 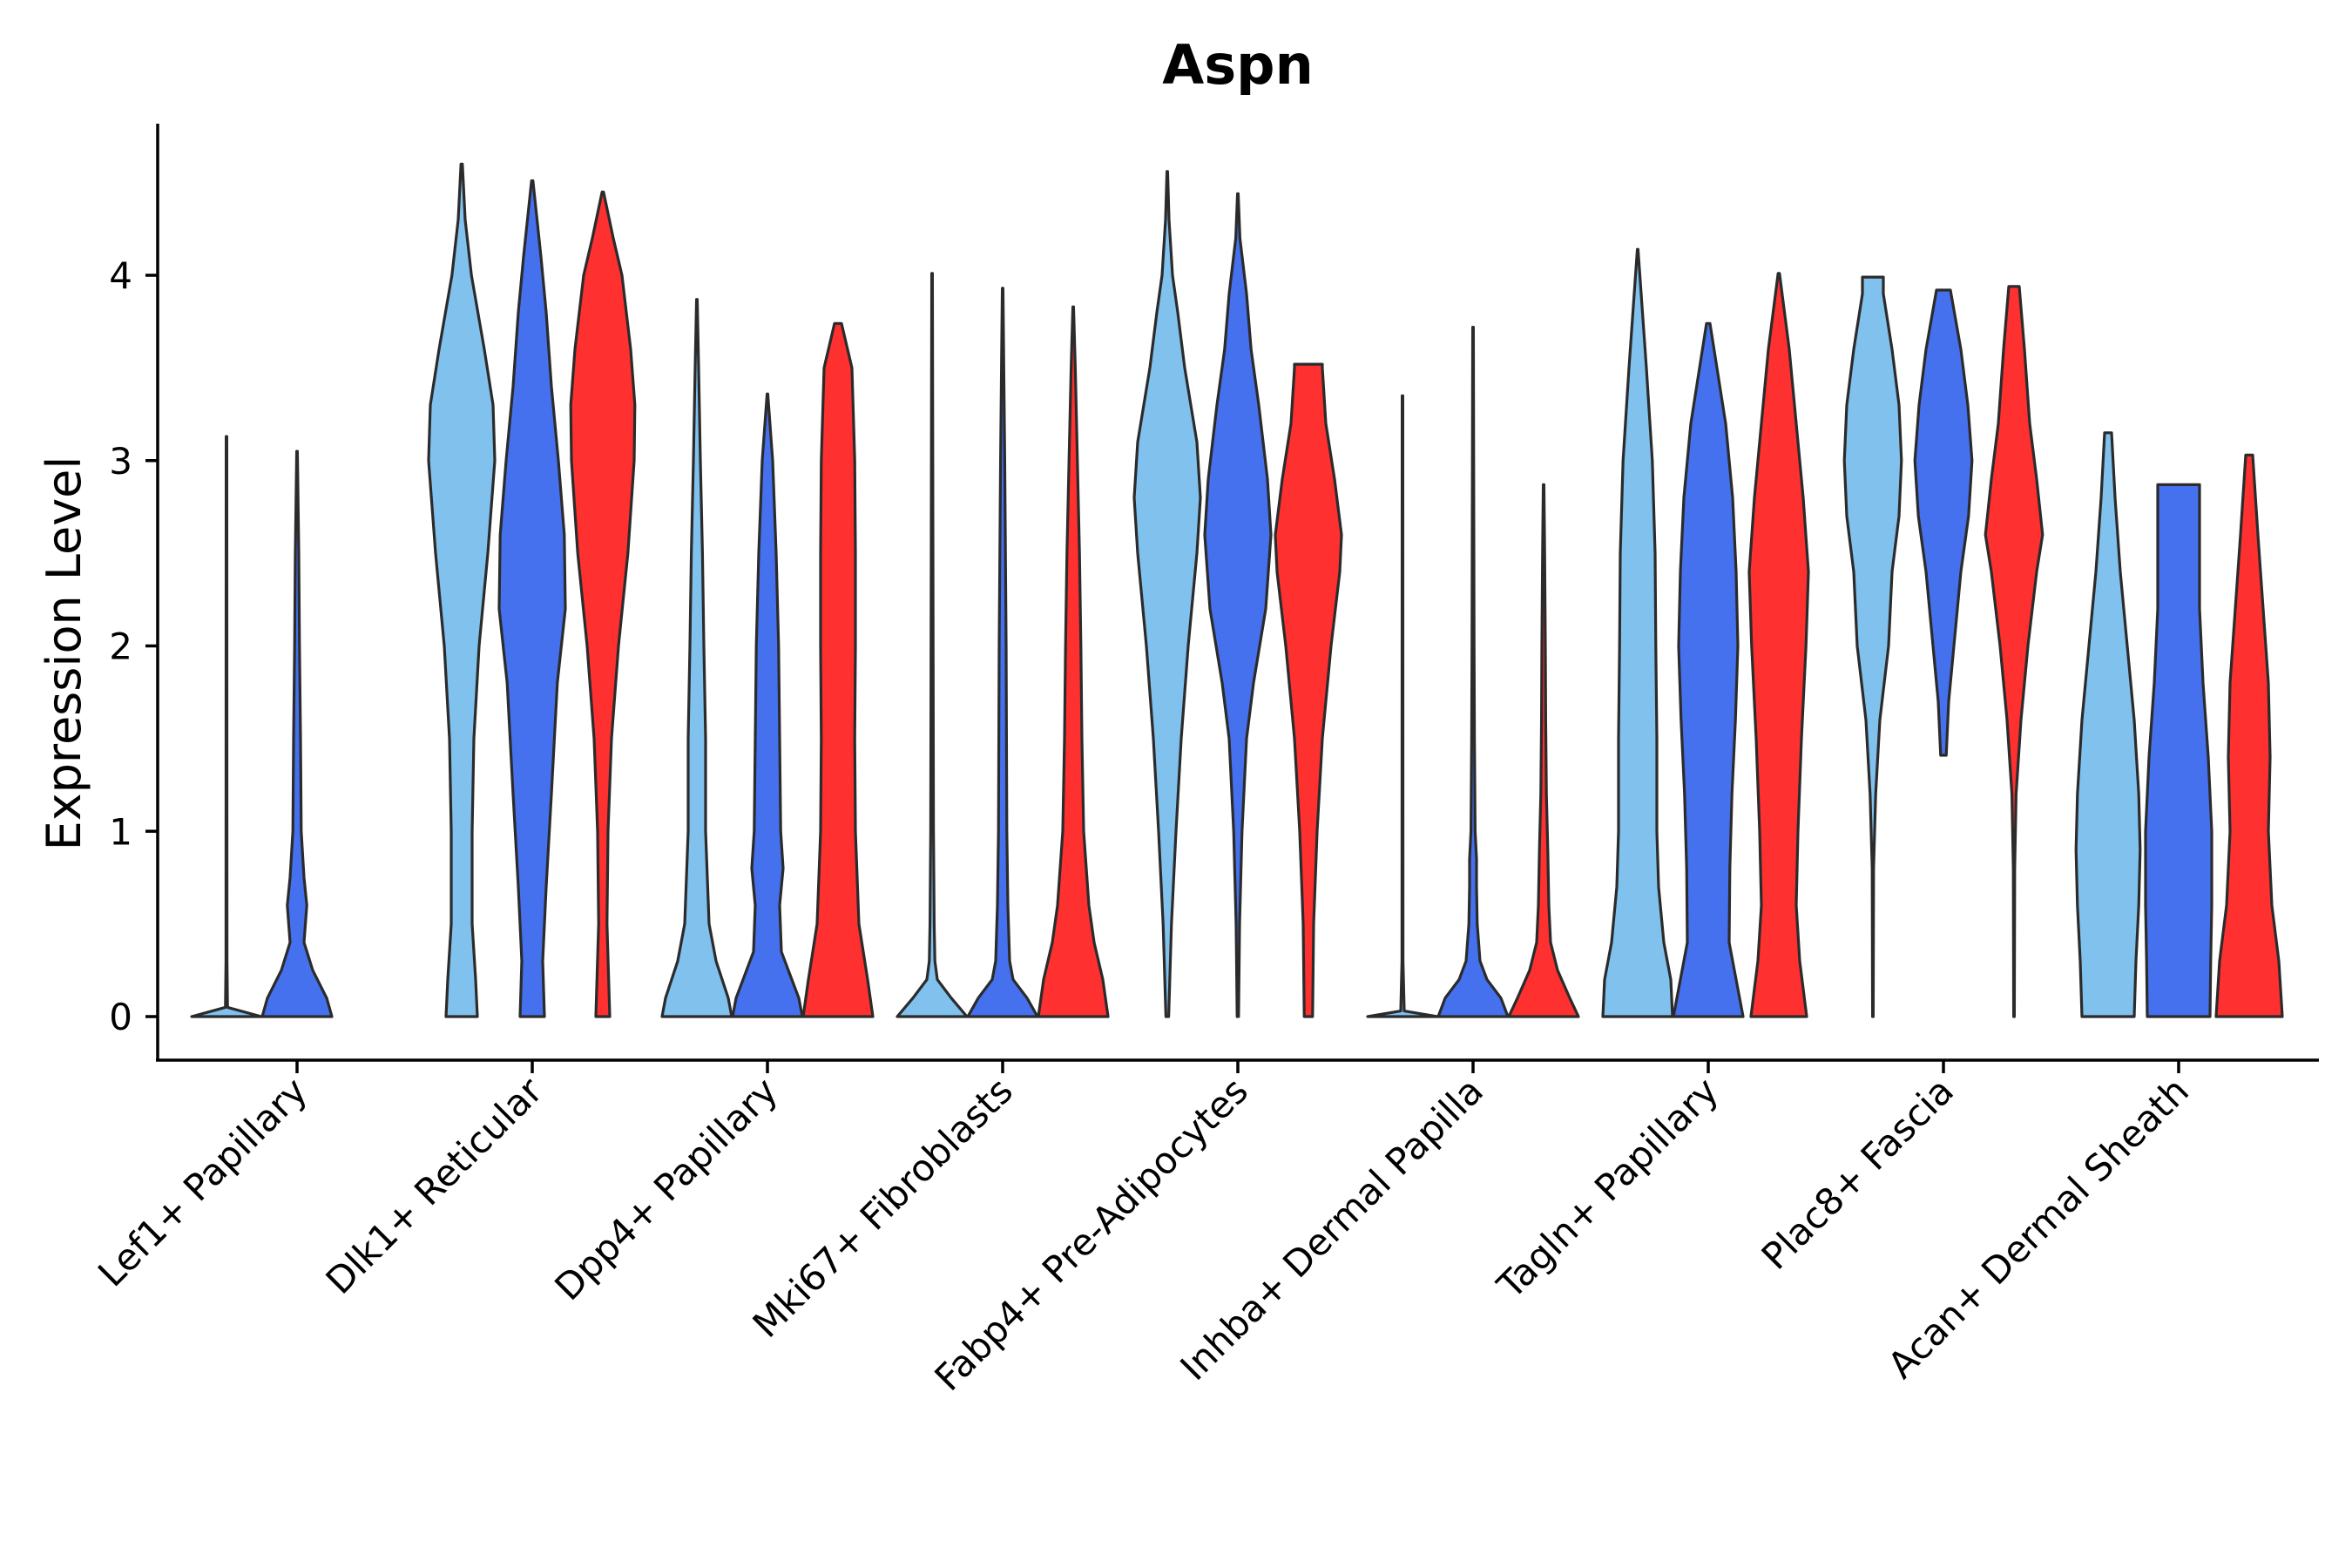 I want to click on y-tick-label: 2, so click(x=120, y=646).